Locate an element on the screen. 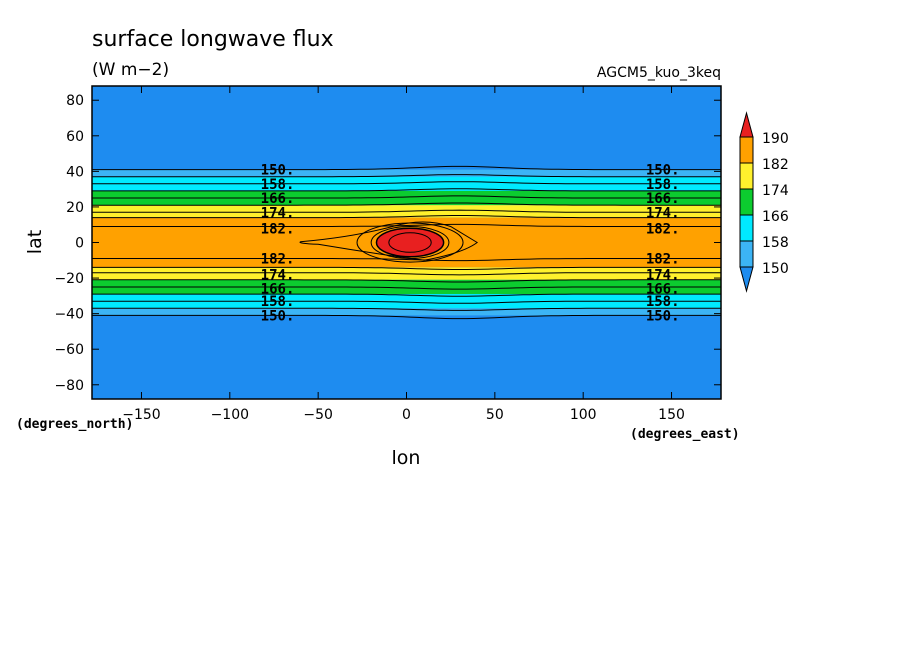  contour-label-2: 166. is located at coordinates (278, 199).